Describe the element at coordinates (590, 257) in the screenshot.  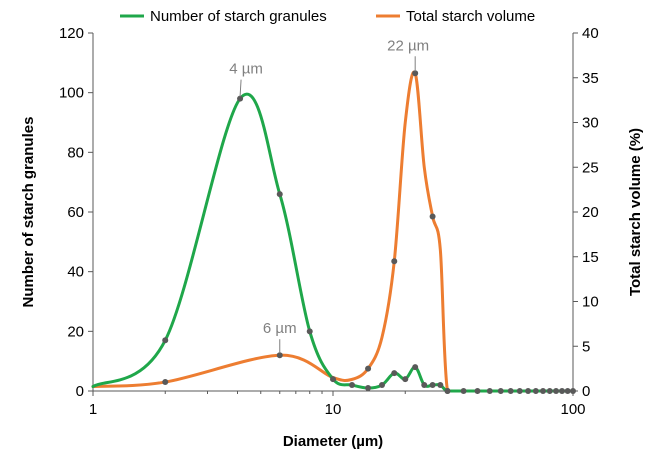
I see `y-right-tick-label: 15` at that location.